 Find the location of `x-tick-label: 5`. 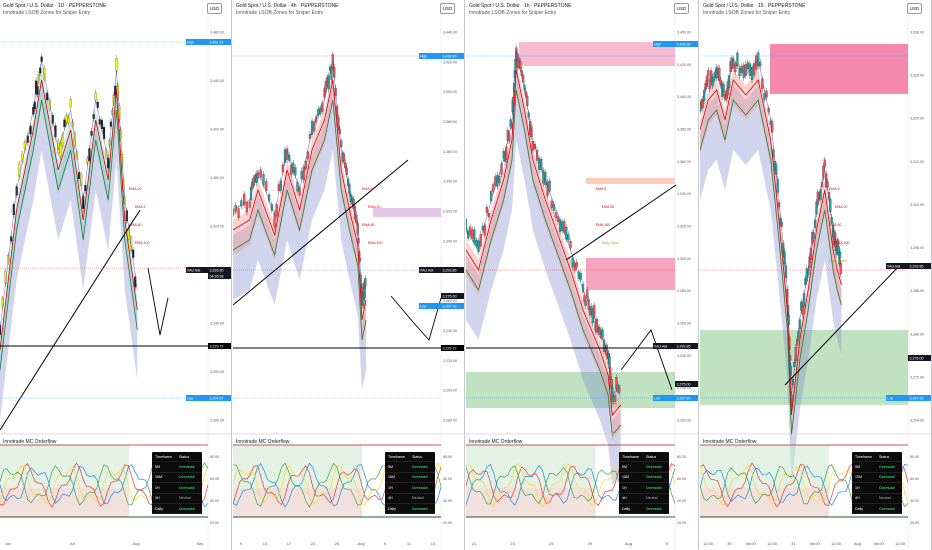

x-tick-label: 5 is located at coordinates (667, 543).